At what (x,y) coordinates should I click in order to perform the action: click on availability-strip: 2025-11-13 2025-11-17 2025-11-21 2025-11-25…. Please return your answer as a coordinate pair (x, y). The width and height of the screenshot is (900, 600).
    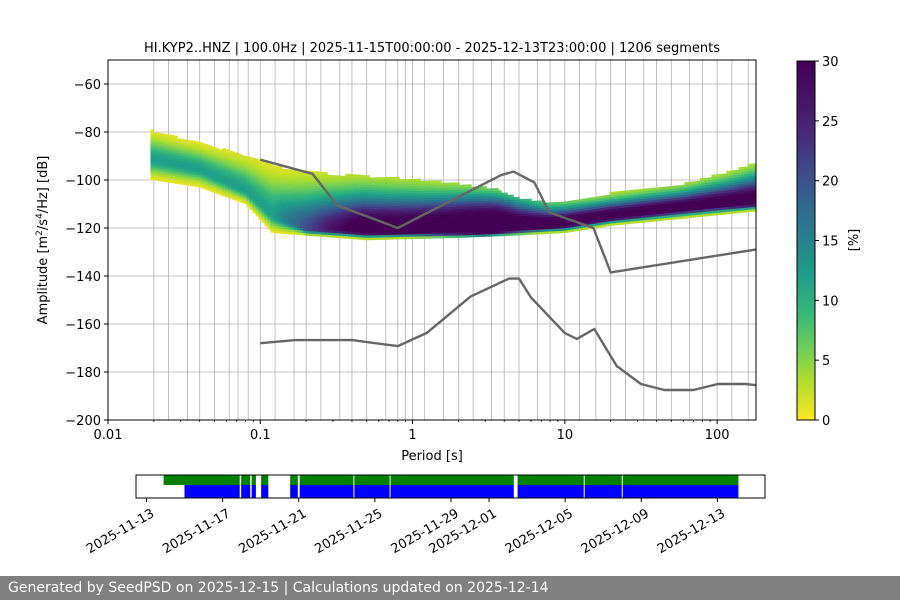
    Looking at the image, I should click on (425, 515).